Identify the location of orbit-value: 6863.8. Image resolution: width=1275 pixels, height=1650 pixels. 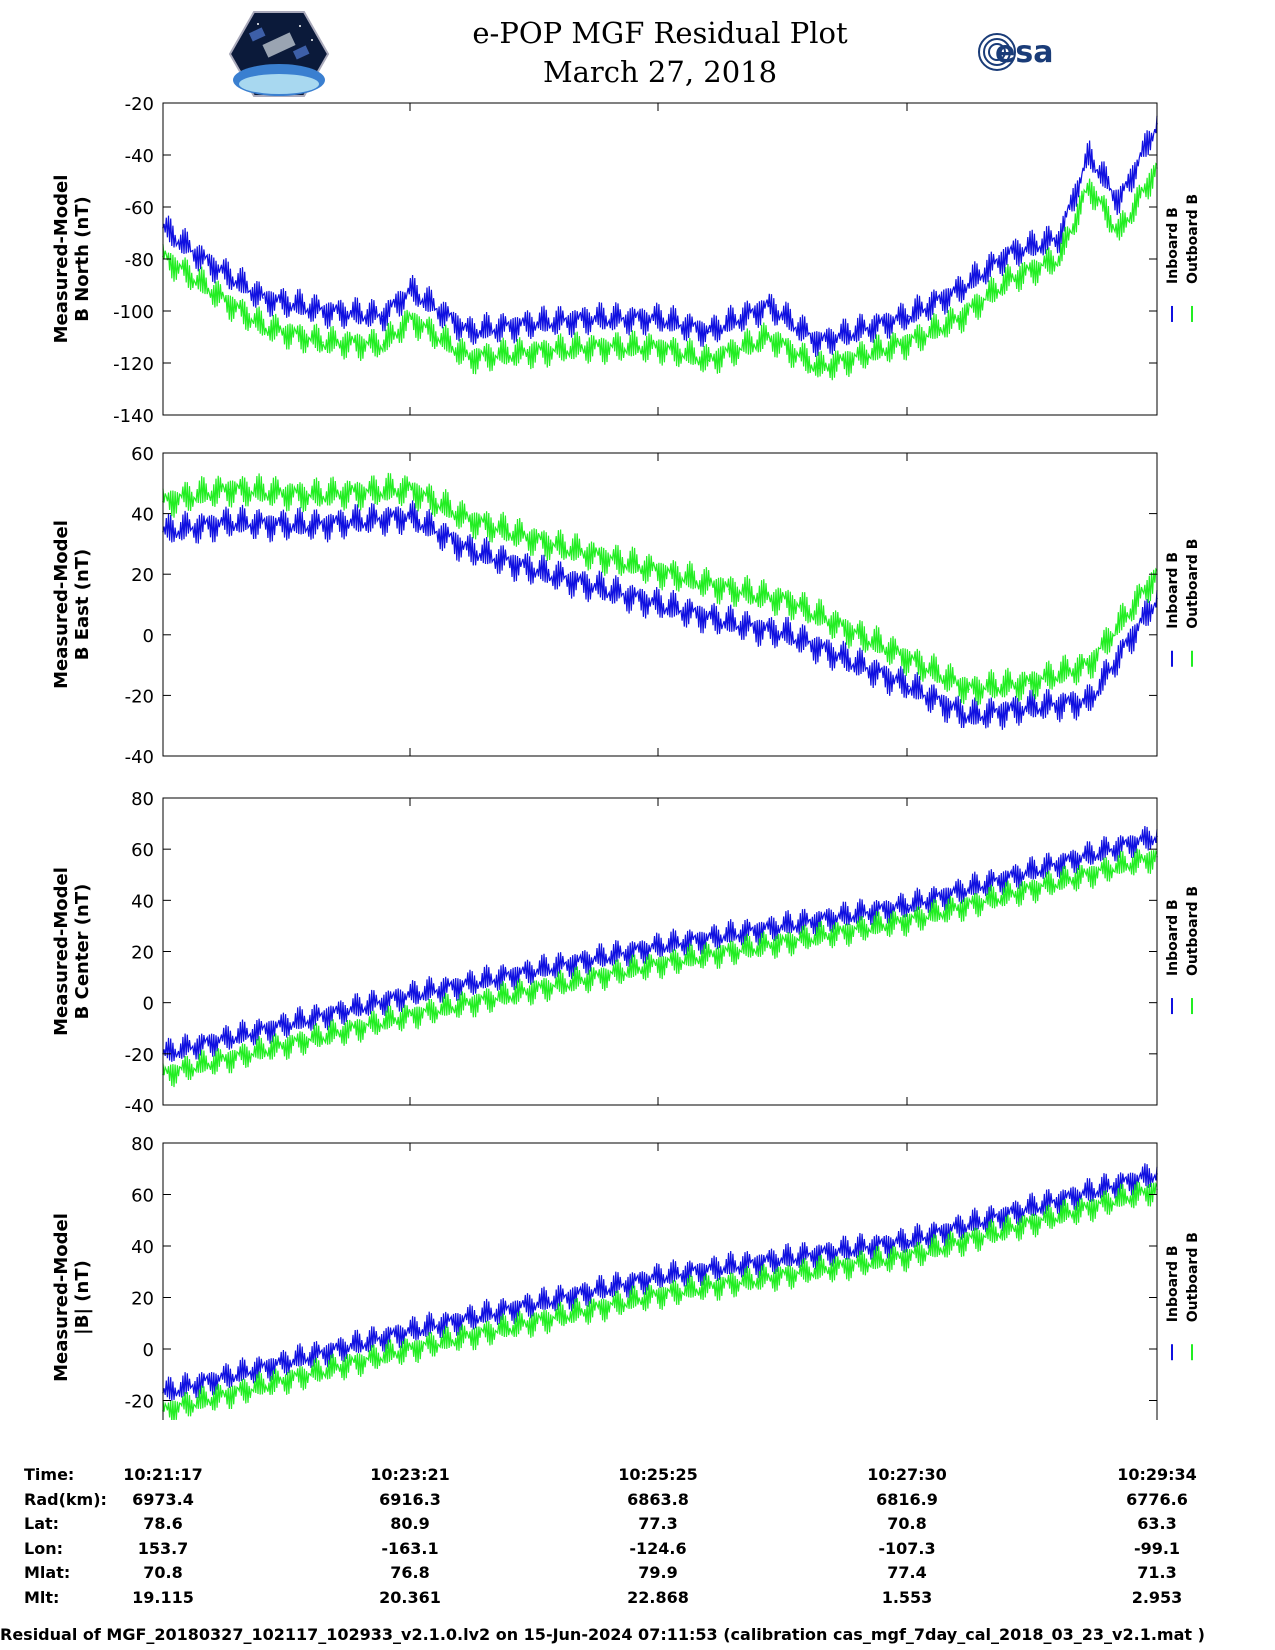
(658, 1499).